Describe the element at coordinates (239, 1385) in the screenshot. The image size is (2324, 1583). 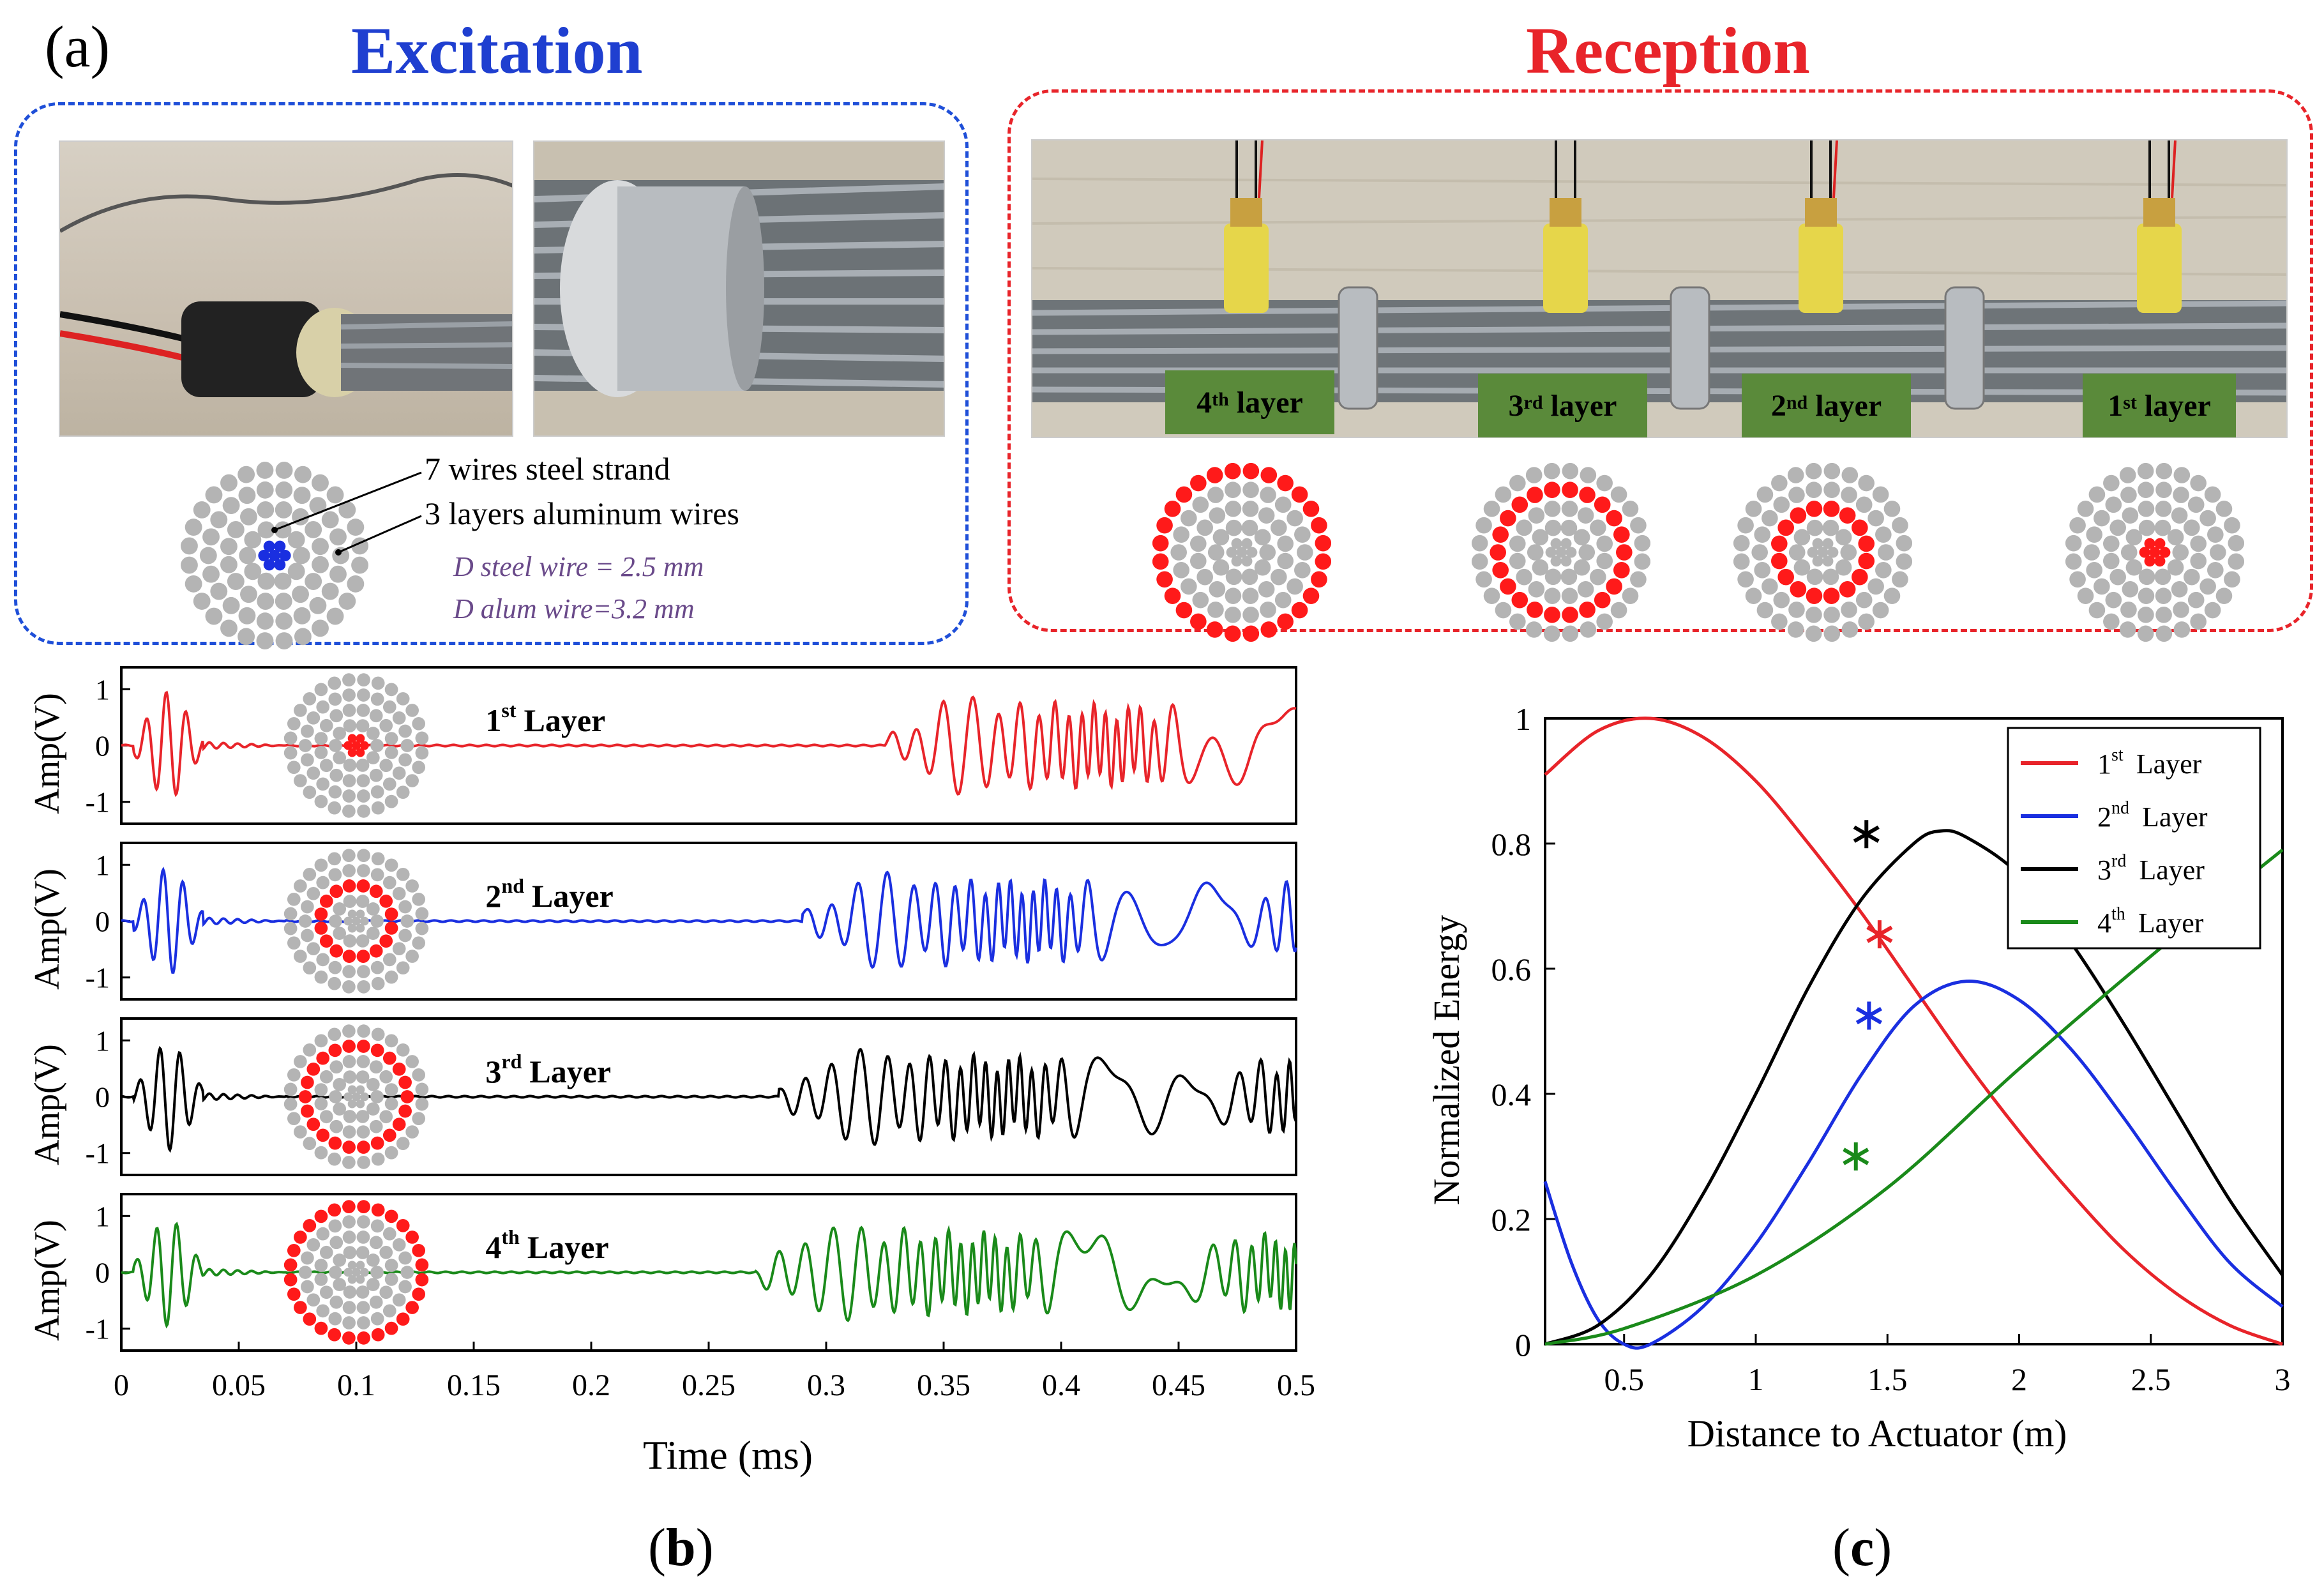
I see `xtick-label: 0.05` at that location.